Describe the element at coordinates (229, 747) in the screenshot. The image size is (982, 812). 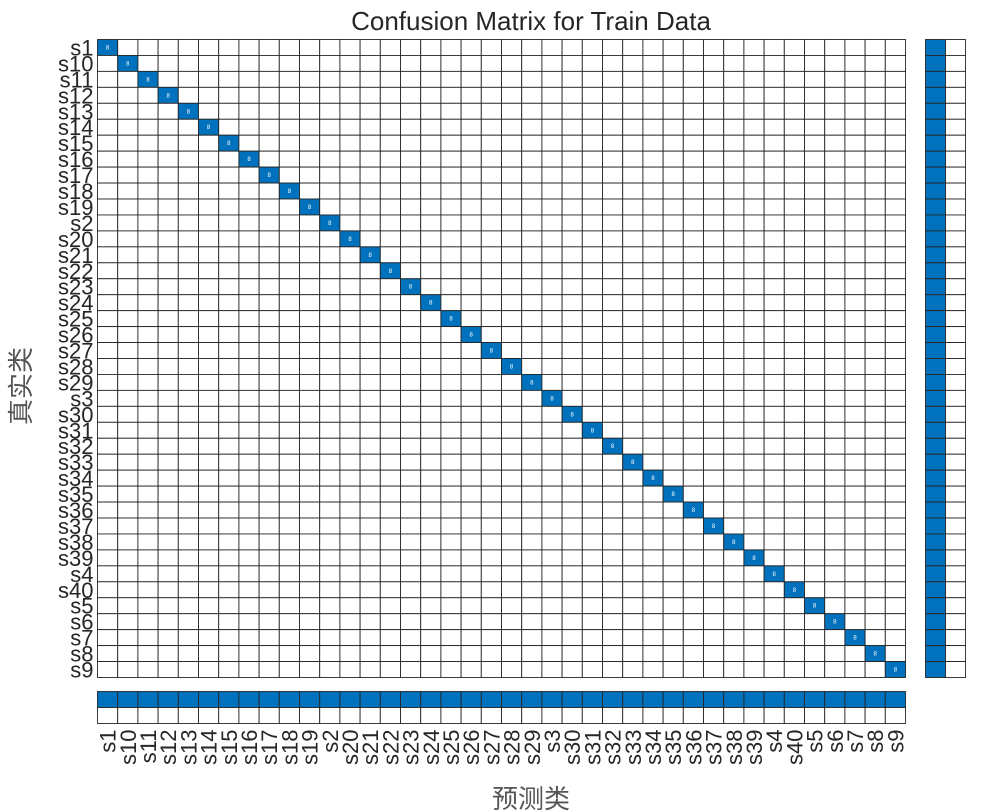
I see `x-tick-label: s15` at that location.